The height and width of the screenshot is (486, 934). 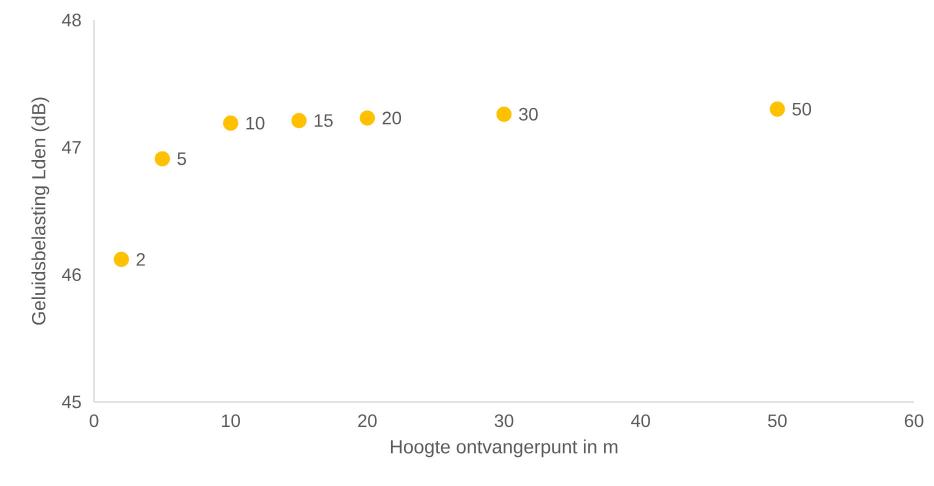 What do you see at coordinates (255, 123) in the screenshot?
I see `annotation: 10` at bounding box center [255, 123].